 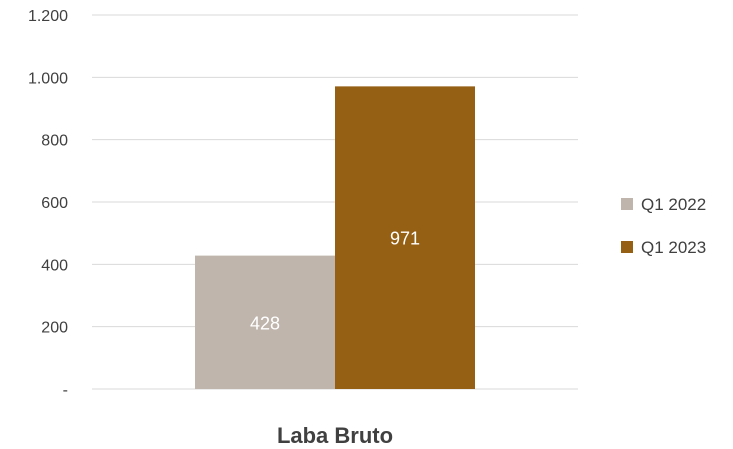 I want to click on y-tick-label: 200, so click(x=54, y=328).